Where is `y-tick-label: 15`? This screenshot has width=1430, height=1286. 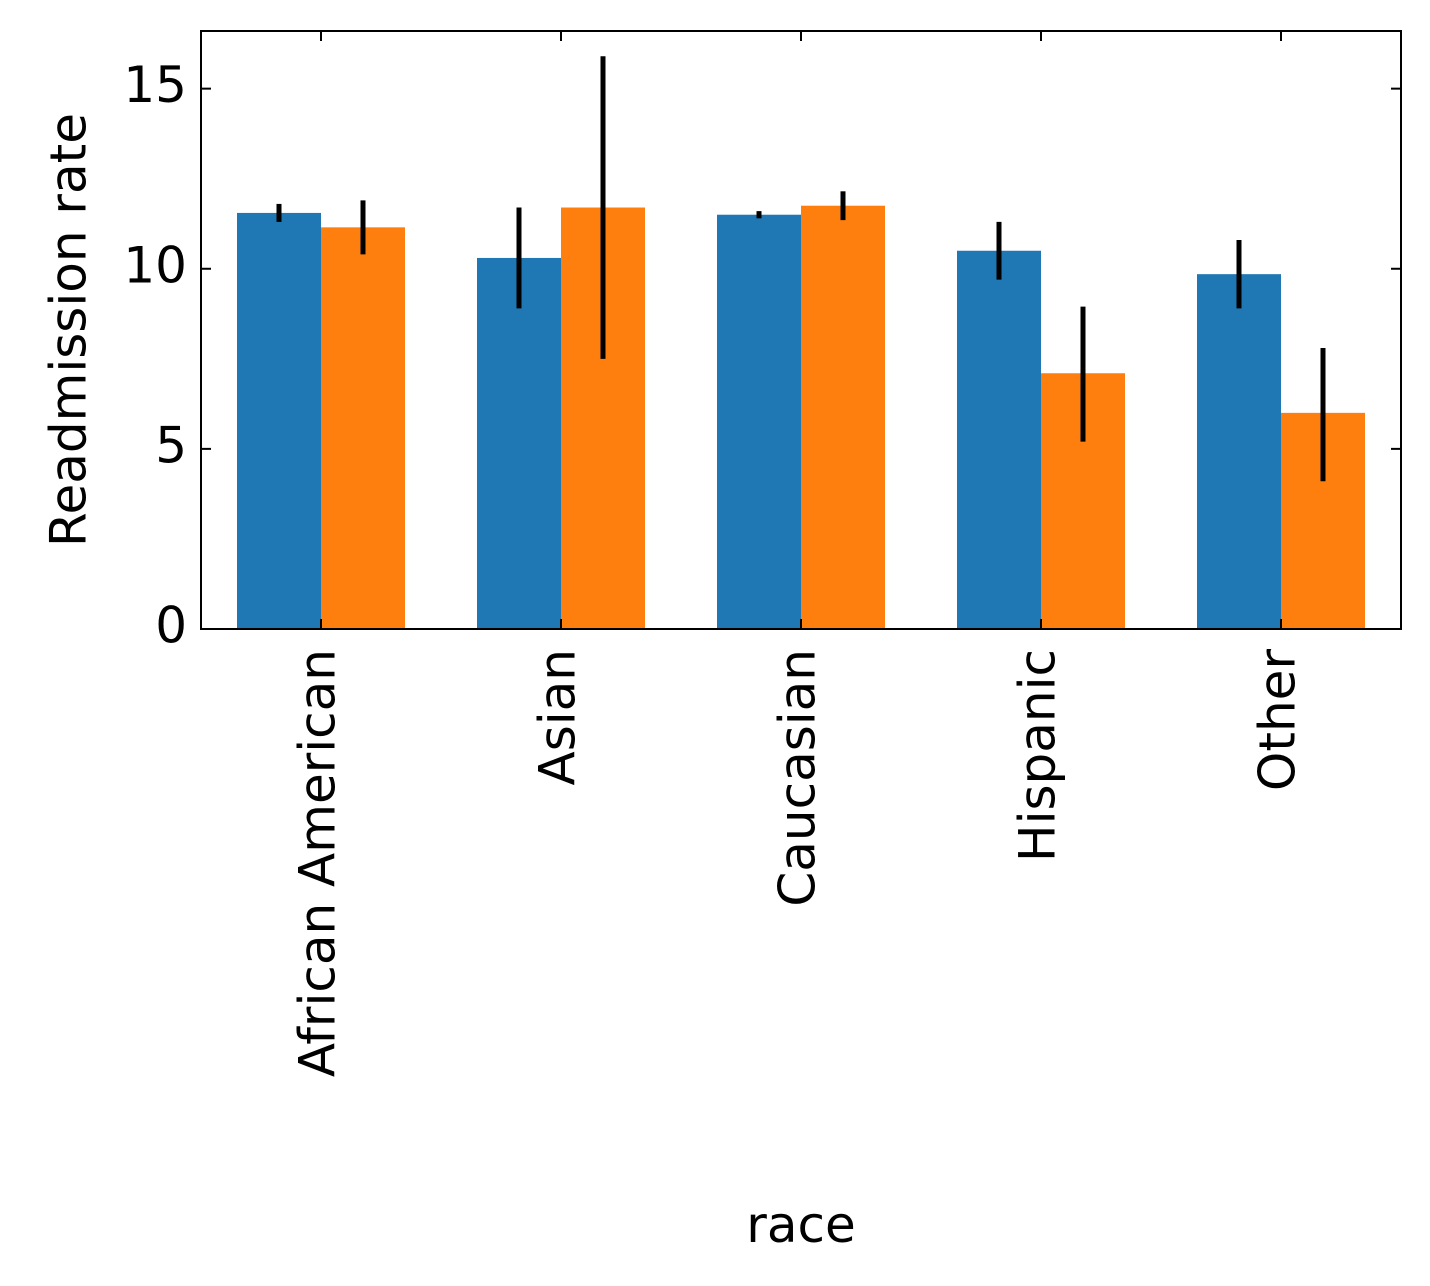 y-tick-label: 15 is located at coordinates (155, 85).